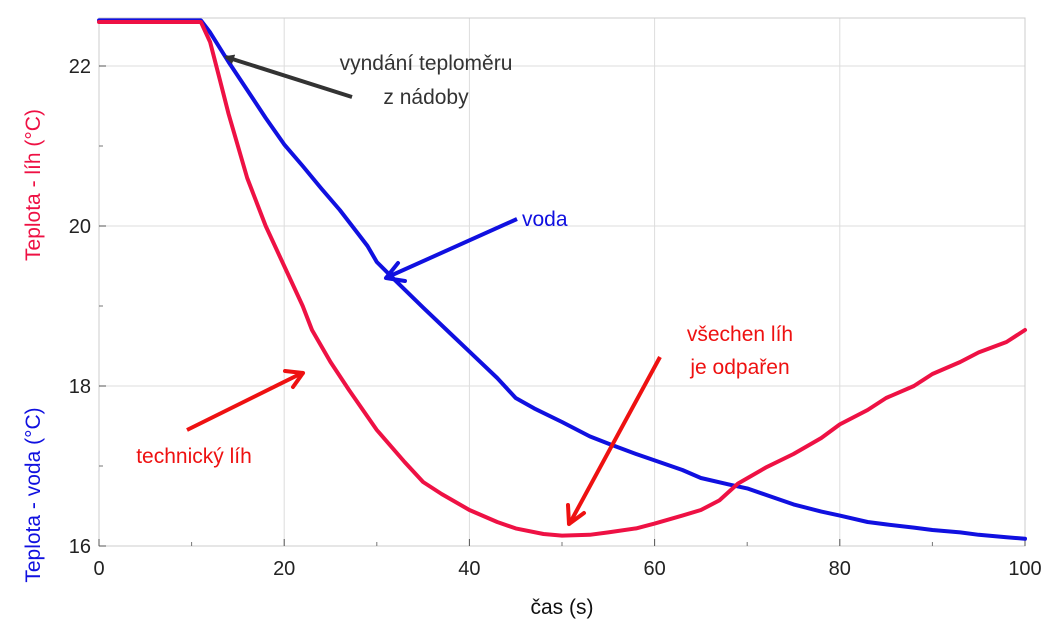  Describe the element at coordinates (284, 569) in the screenshot. I see `x-tick-label-1: 20` at that location.